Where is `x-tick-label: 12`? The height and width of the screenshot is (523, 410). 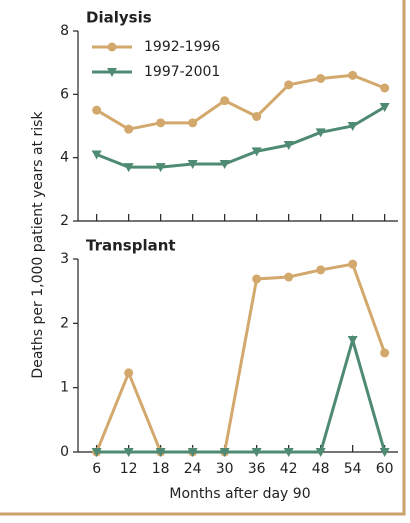 x-tick-label: 12 is located at coordinates (129, 469).